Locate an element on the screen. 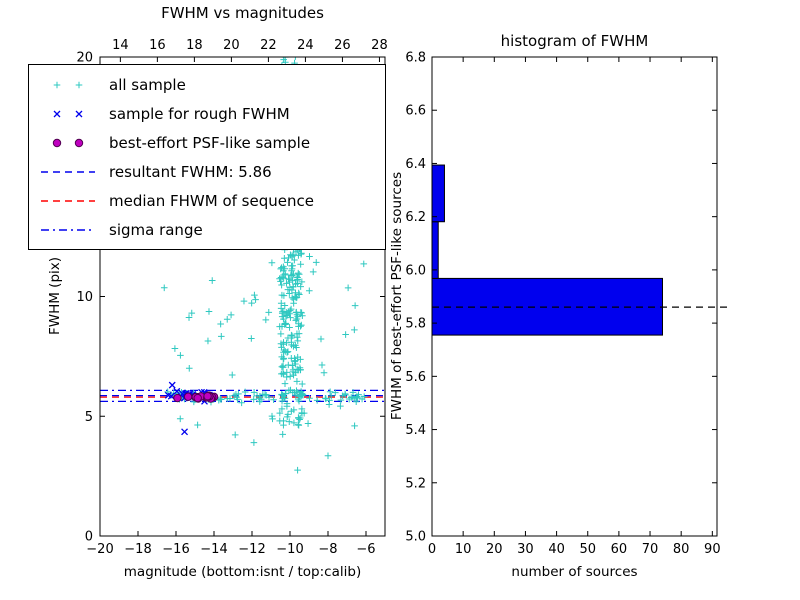 This screenshot has width=800, height=600. reference-lines is located at coordinates (242, 396).